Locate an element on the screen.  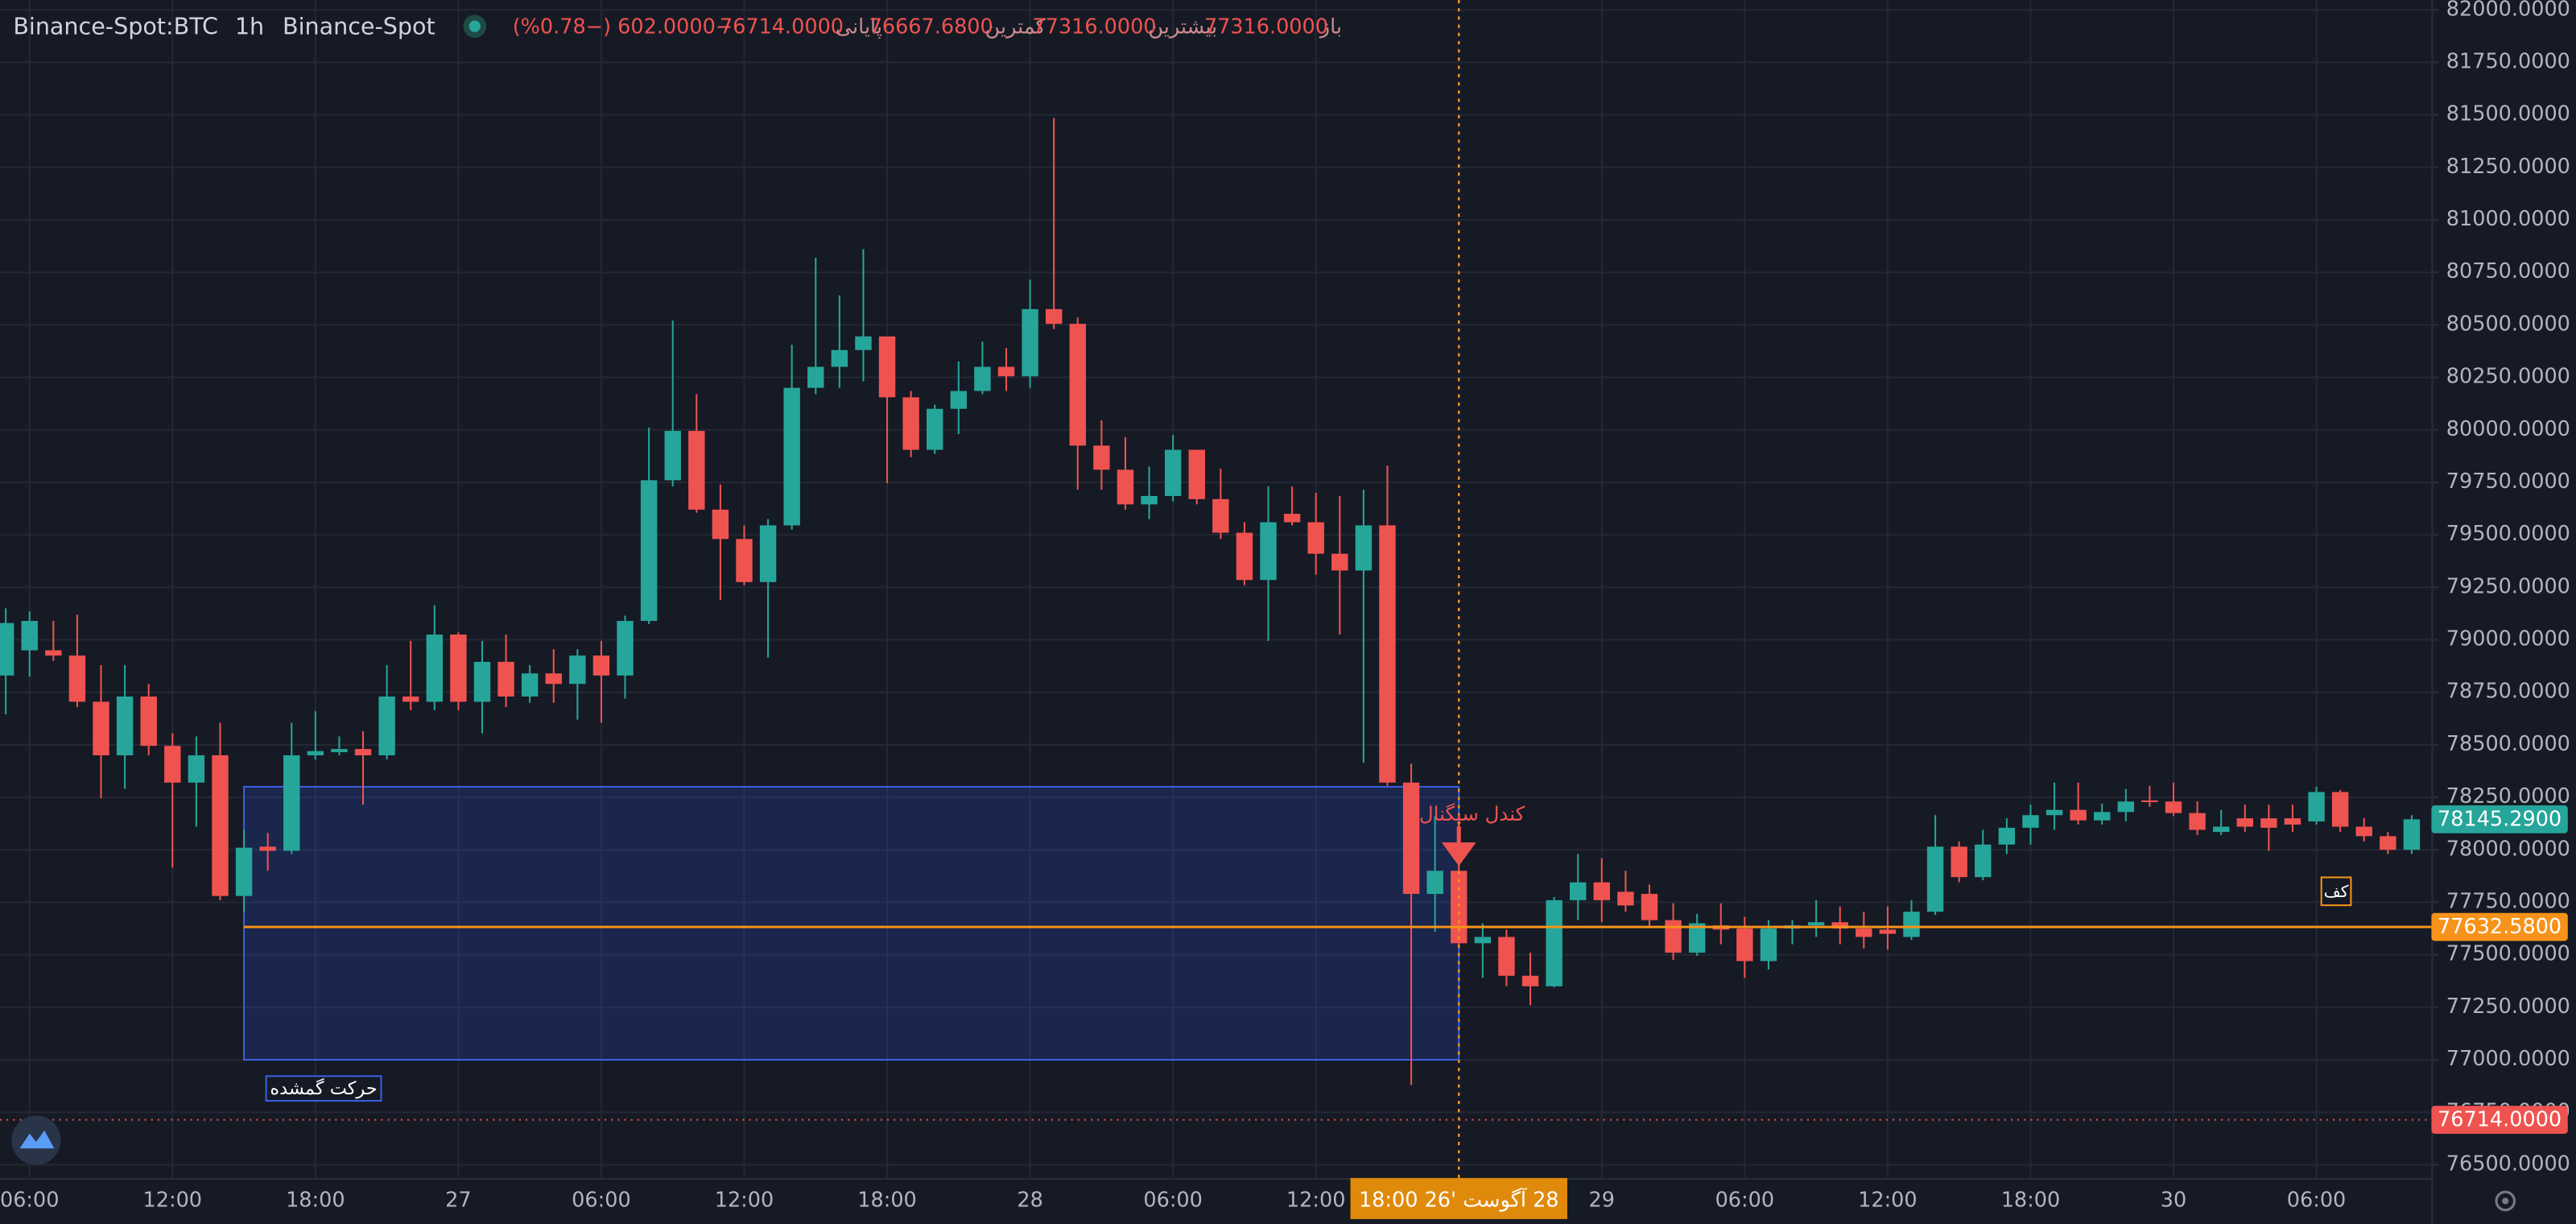
crosshair-time-box is located at coordinates (1458, 1198).